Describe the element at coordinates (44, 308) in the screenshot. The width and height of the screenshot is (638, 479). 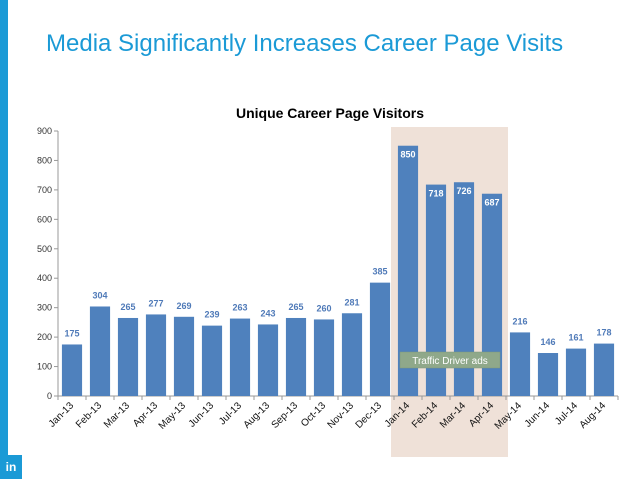
I see `y-tick-label: 300` at that location.